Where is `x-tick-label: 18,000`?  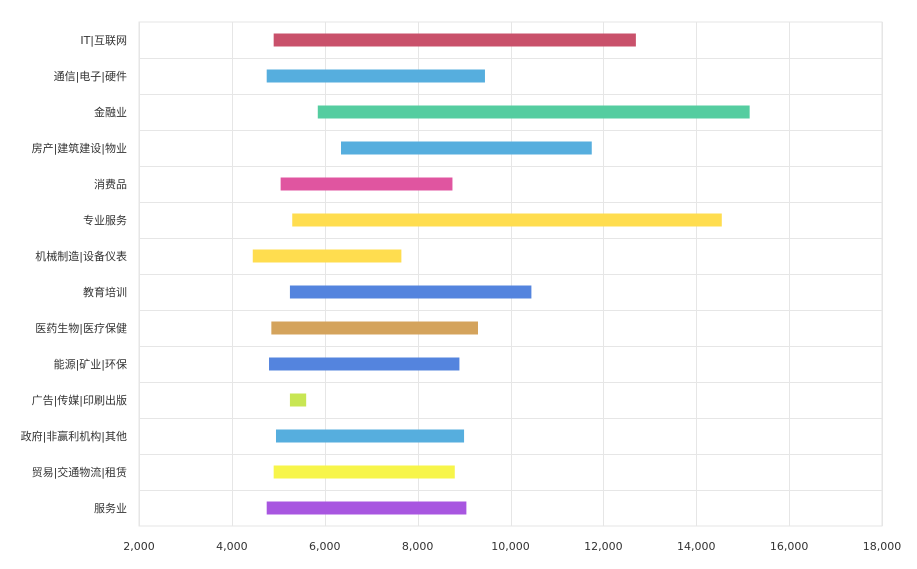 x-tick-label: 18,000 is located at coordinates (882, 546).